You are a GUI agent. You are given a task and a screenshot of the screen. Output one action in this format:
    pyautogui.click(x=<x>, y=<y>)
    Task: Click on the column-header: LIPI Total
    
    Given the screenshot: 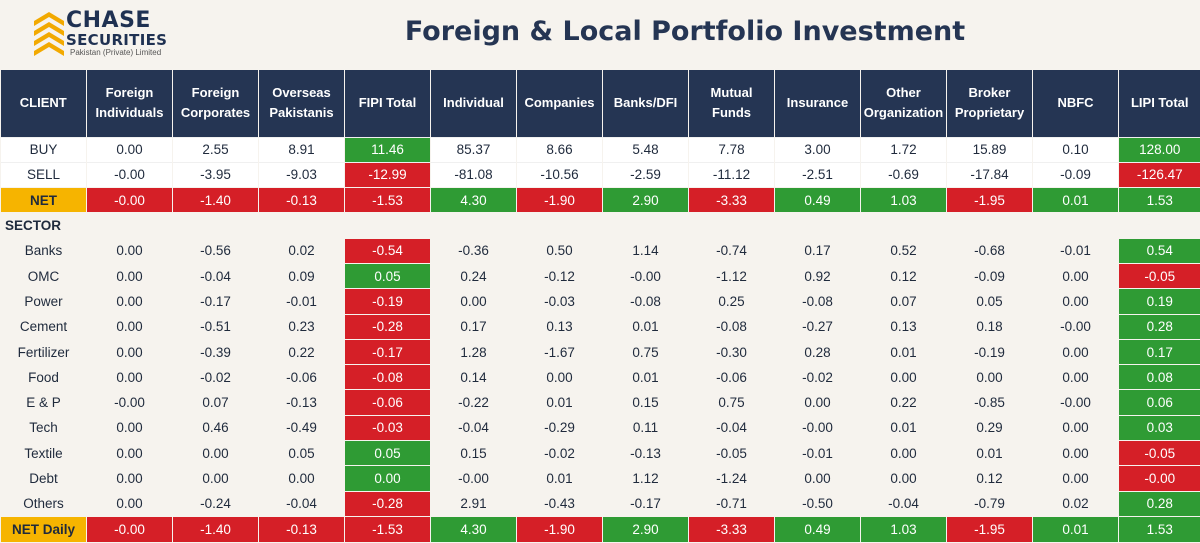 What is the action you would take?
    pyautogui.click(x=1159, y=103)
    